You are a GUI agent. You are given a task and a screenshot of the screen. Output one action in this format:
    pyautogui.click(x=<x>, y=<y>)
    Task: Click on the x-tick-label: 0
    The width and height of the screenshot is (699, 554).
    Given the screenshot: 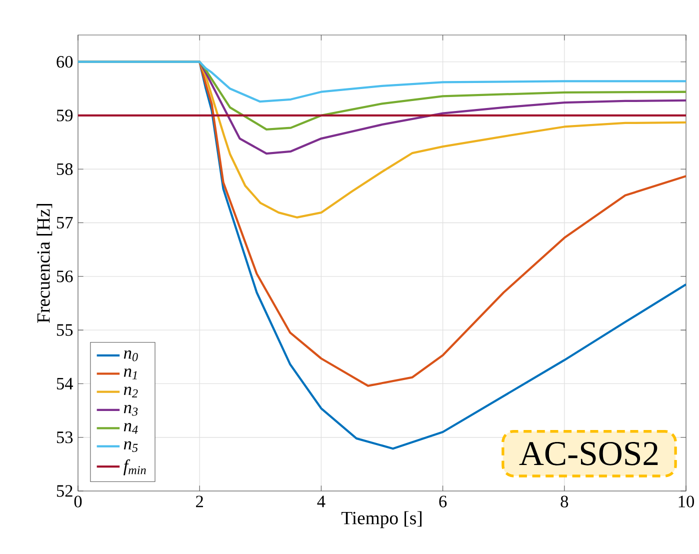 What is the action you would take?
    pyautogui.click(x=78, y=502)
    